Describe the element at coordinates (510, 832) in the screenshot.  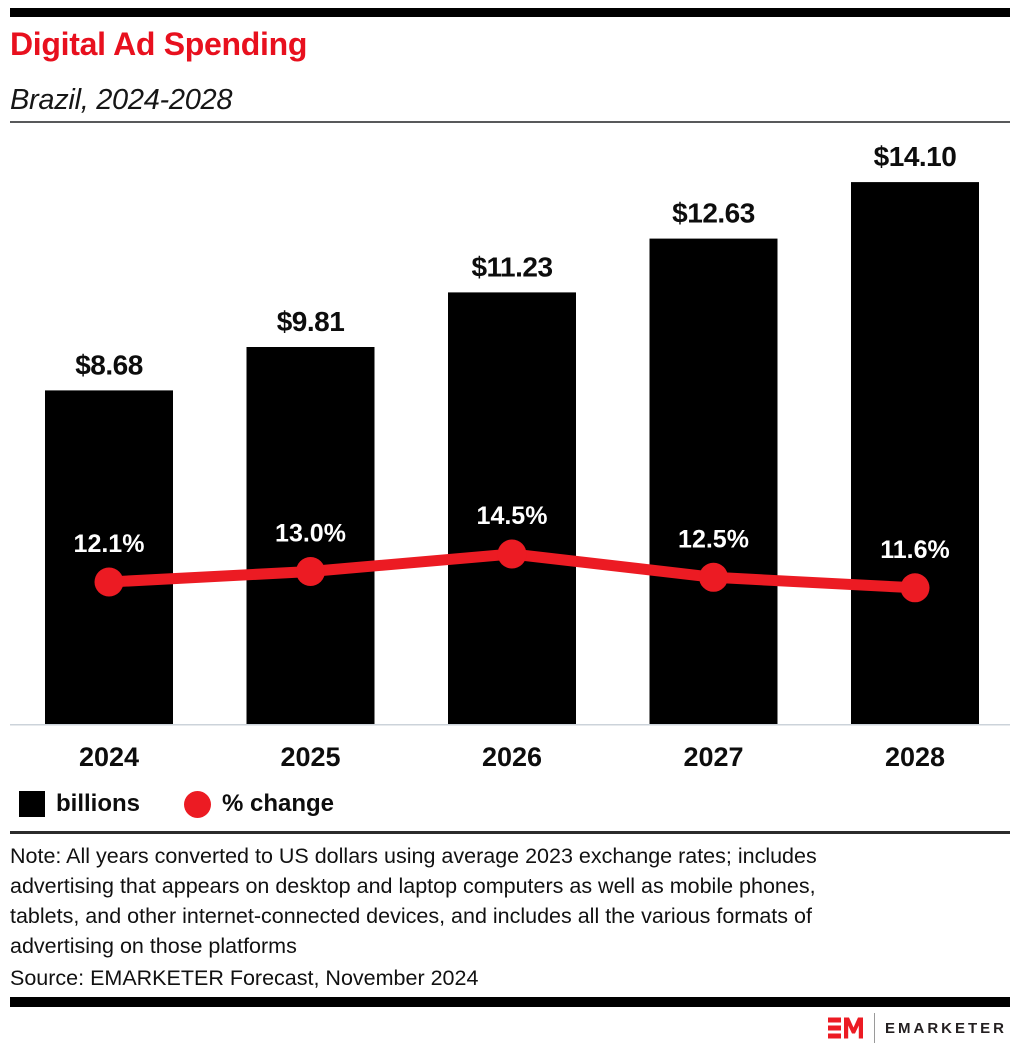
I see `note-divider` at that location.